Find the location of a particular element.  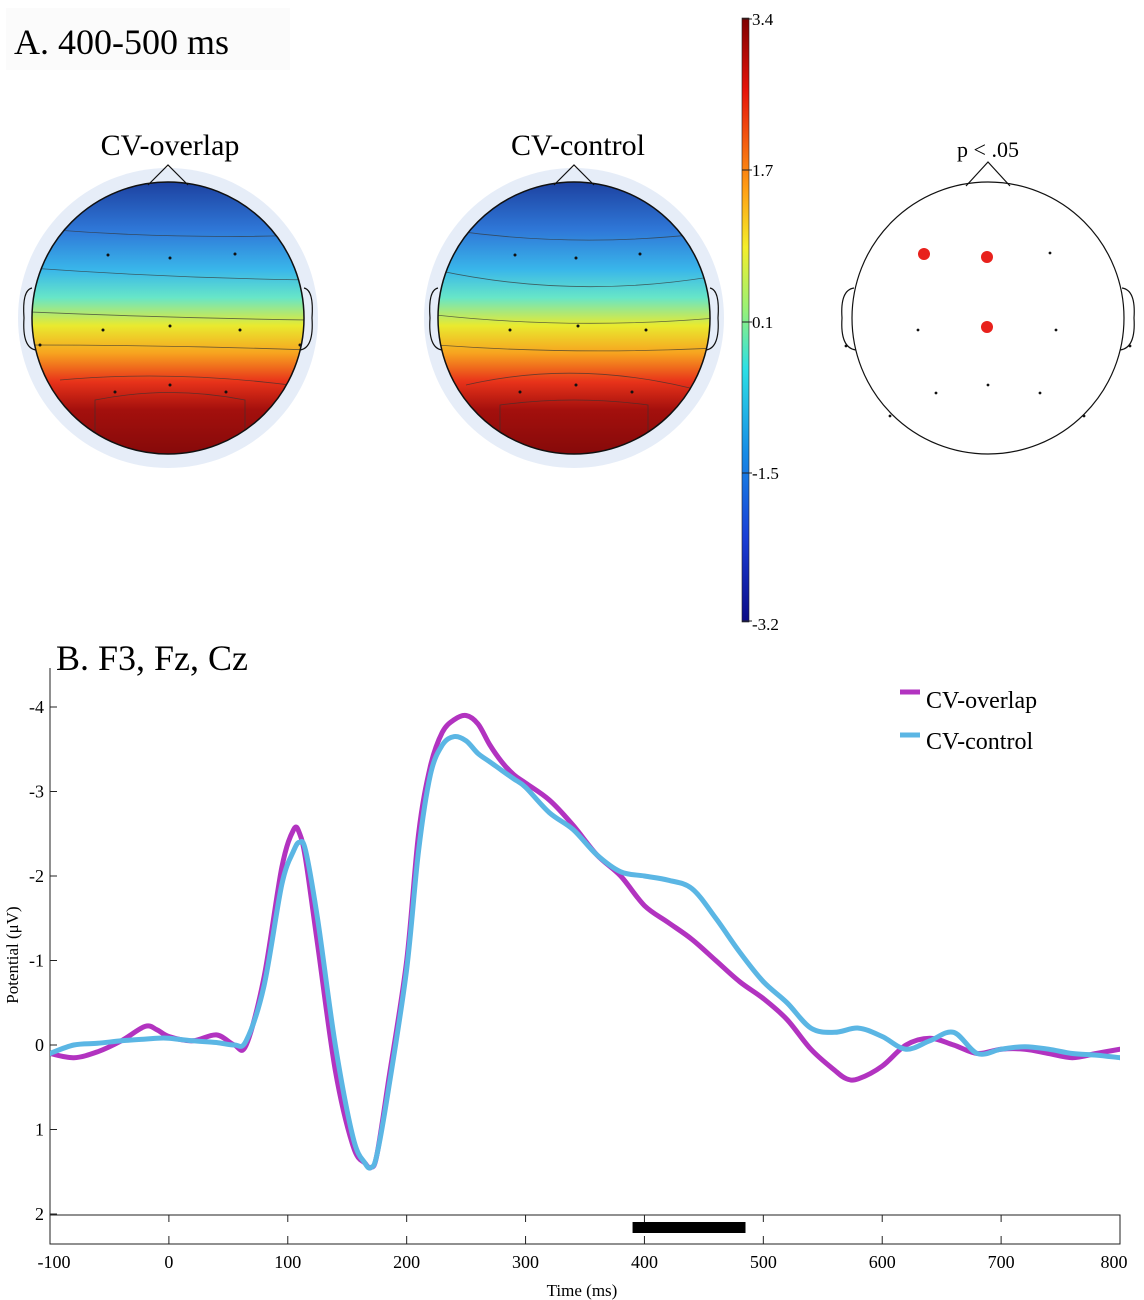

x-tick-label: 0 is located at coordinates (168, 1262).